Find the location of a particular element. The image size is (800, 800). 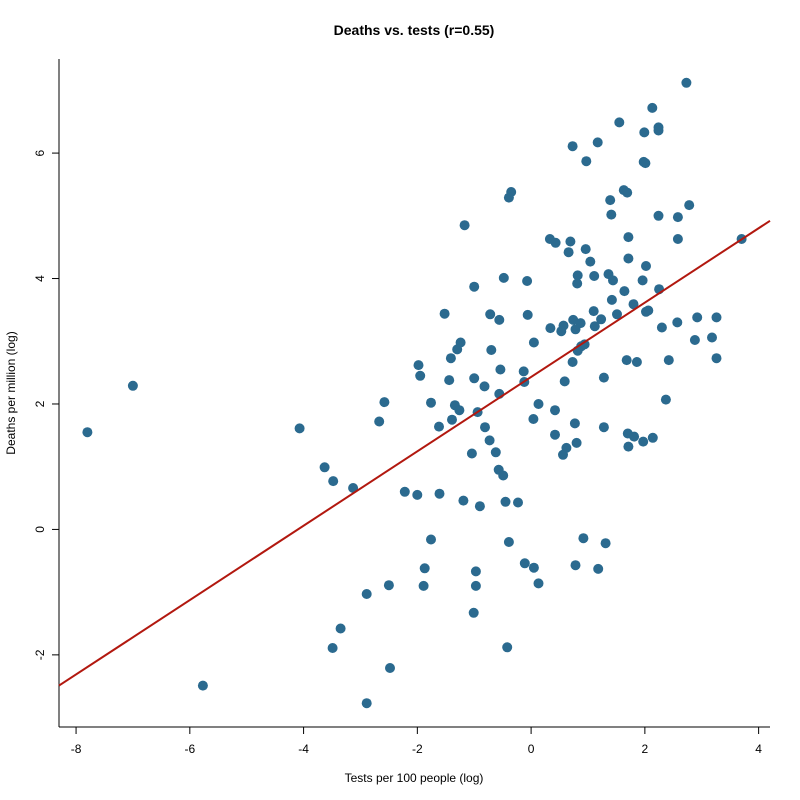

y-tick-label: 2 is located at coordinates (40, 403).